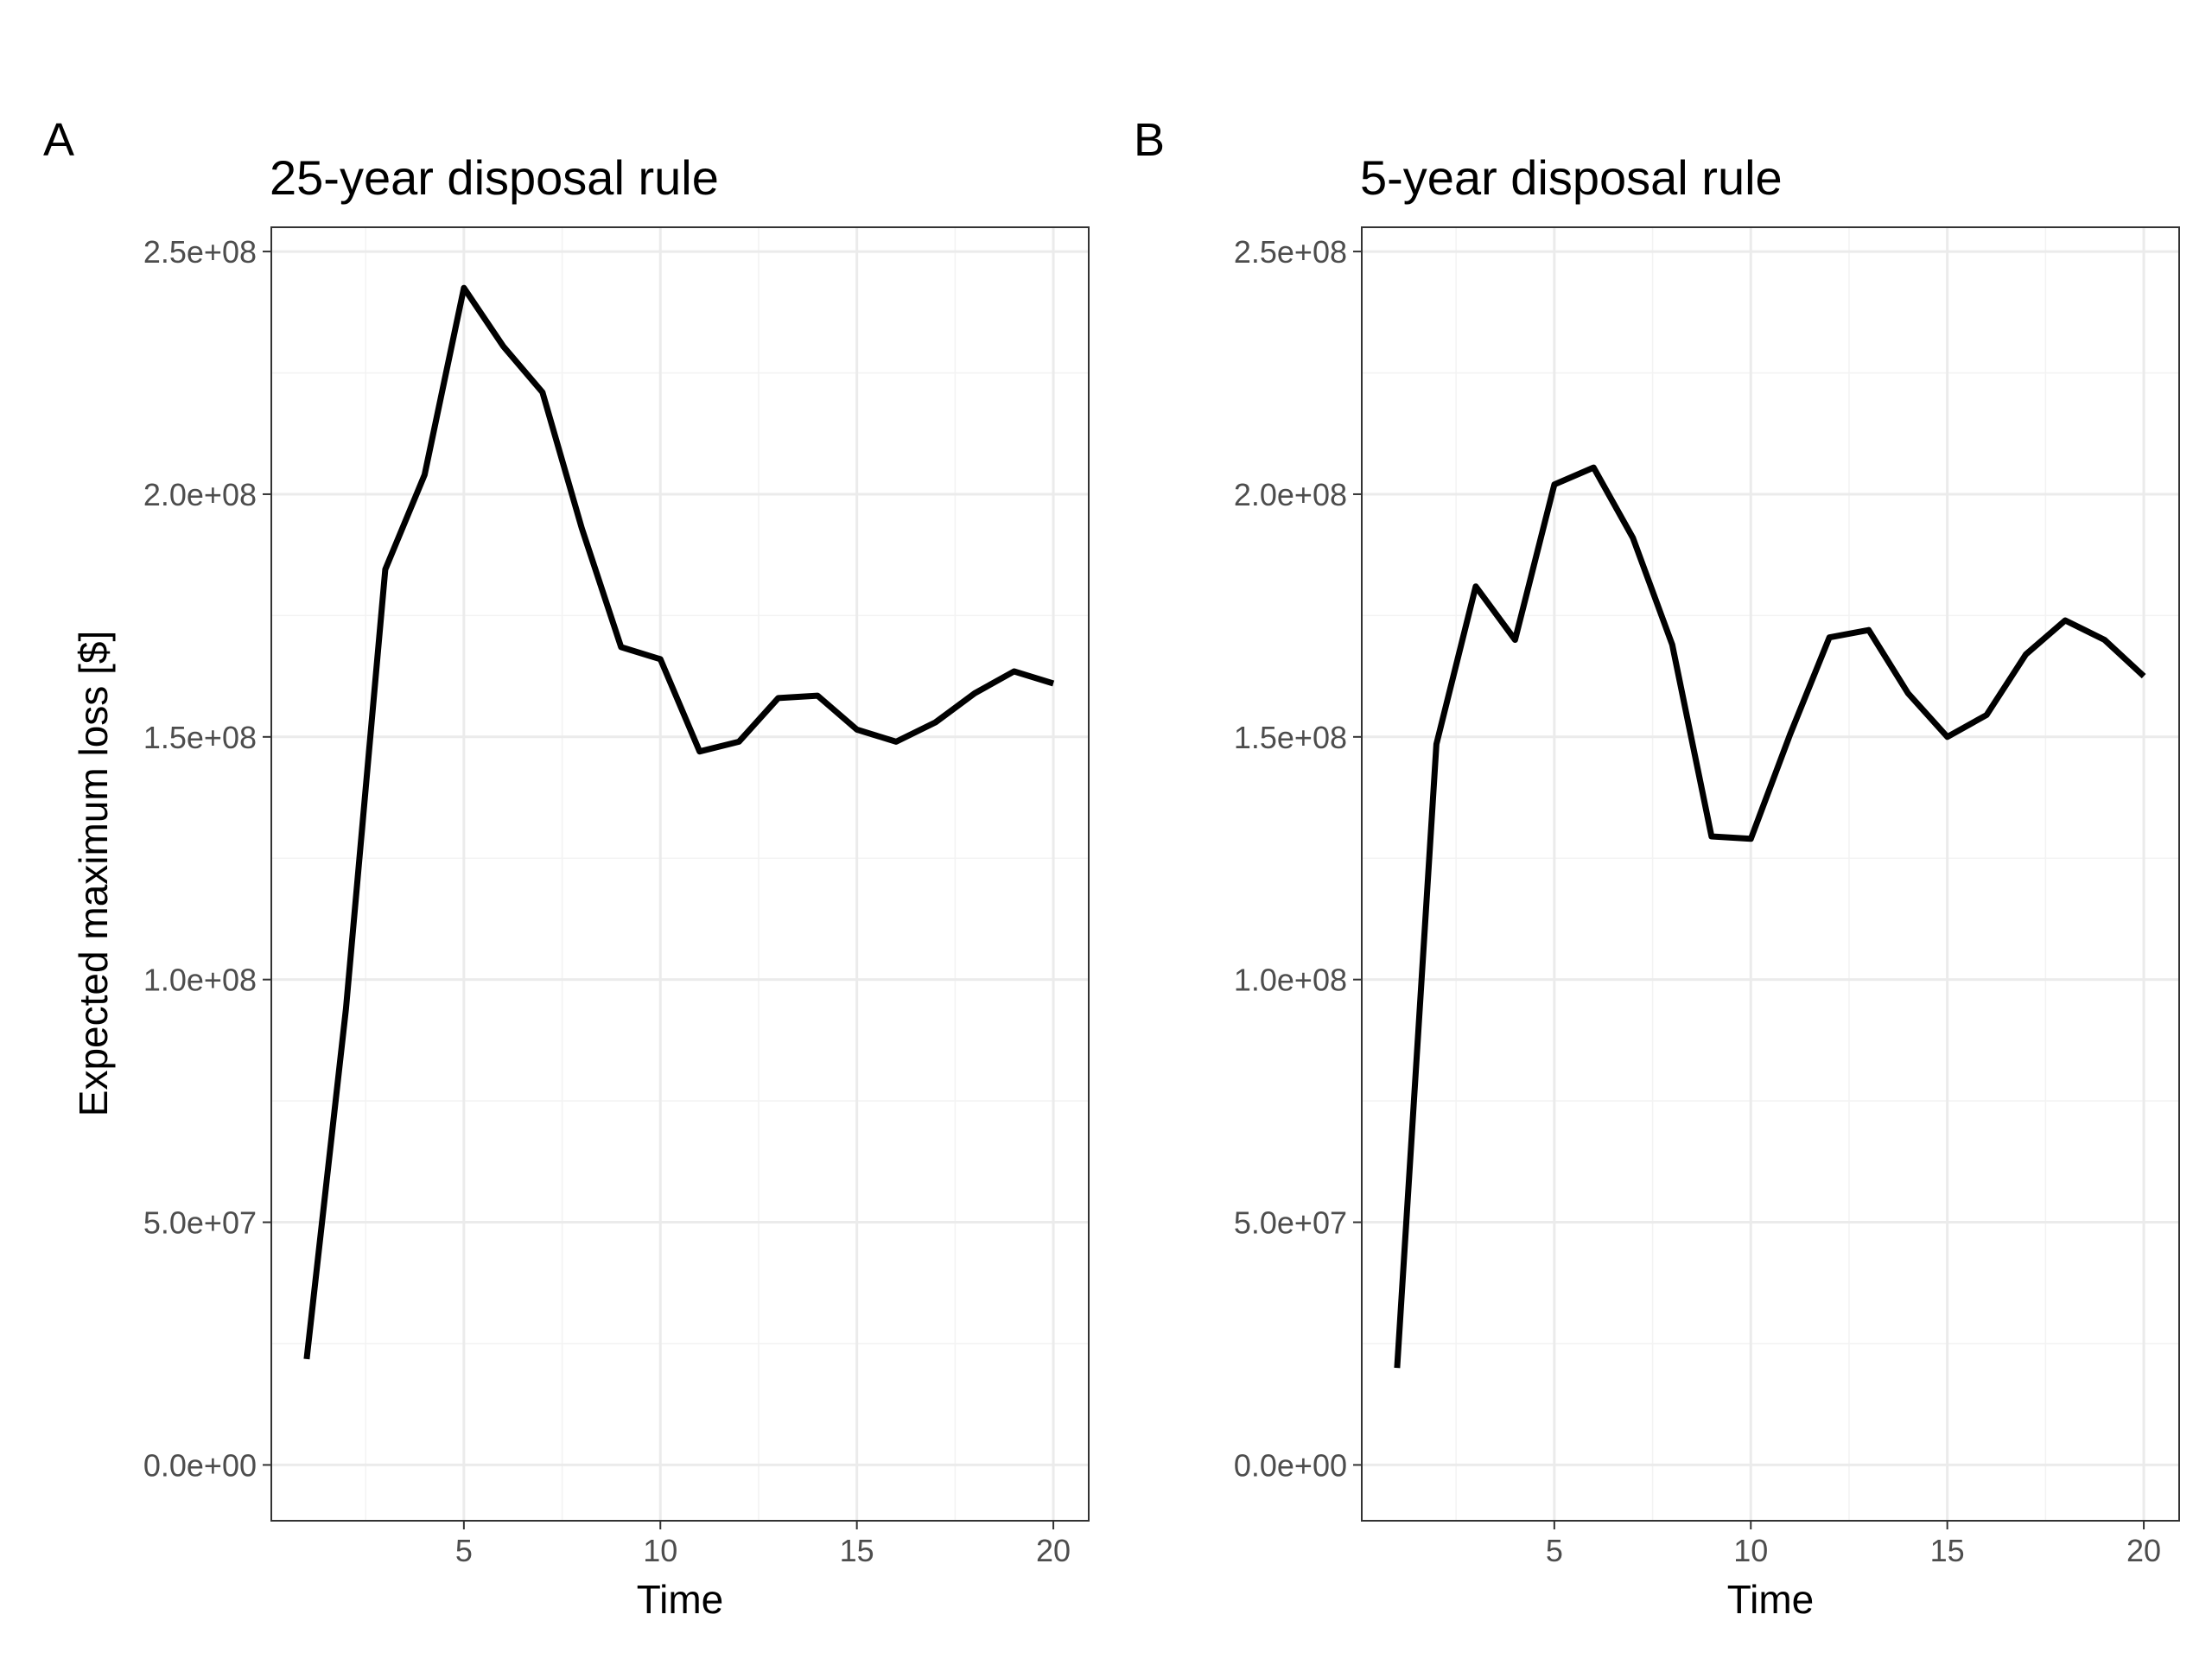 The width and height of the screenshot is (2212, 1659). What do you see at coordinates (1571, 177) in the screenshot?
I see `panel-title-b: 5-year disposal rule` at bounding box center [1571, 177].